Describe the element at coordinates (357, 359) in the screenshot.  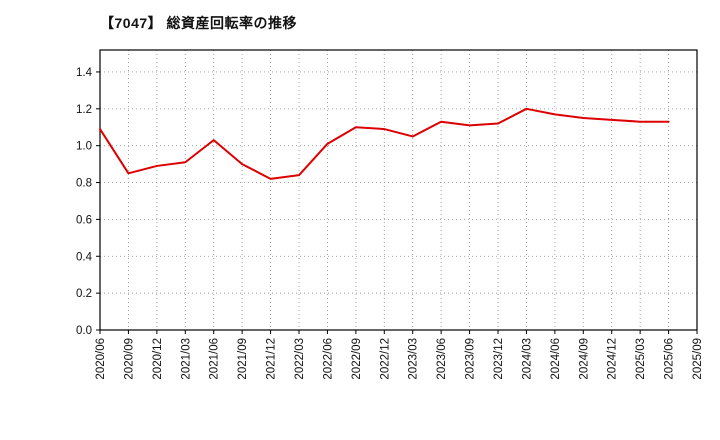
I see `x-tick-label: 2022/09` at that location.